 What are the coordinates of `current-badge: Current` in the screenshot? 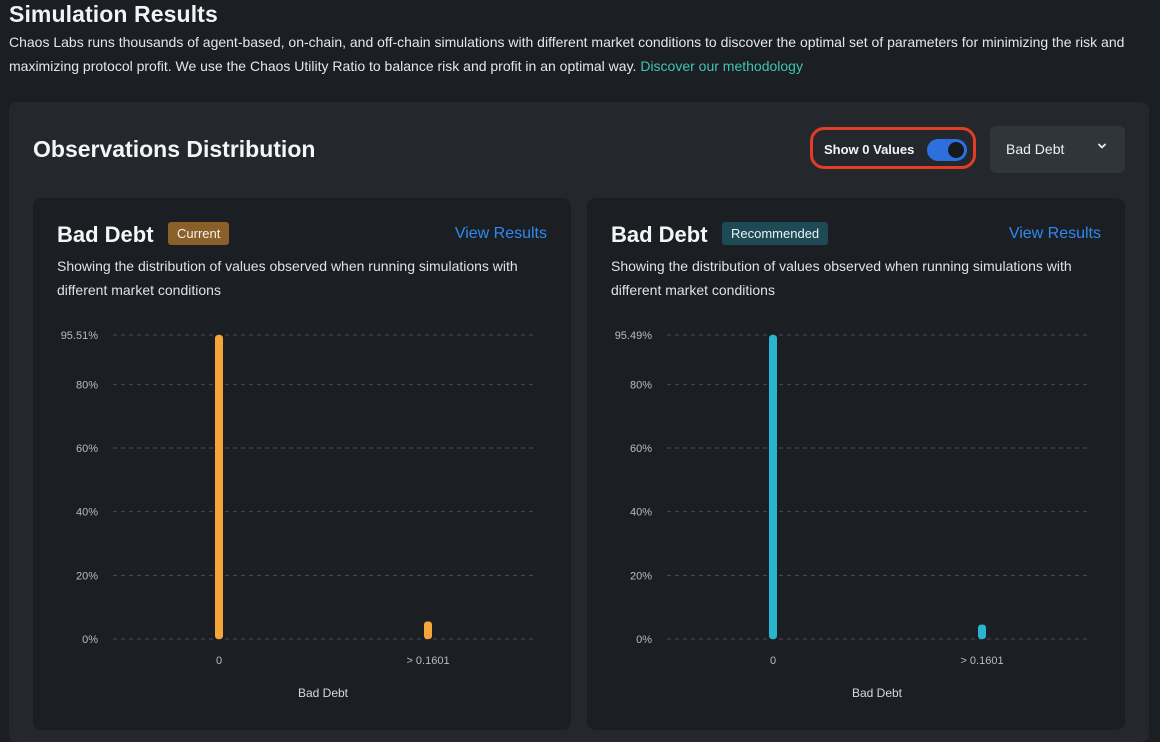 It's located at (199, 233).